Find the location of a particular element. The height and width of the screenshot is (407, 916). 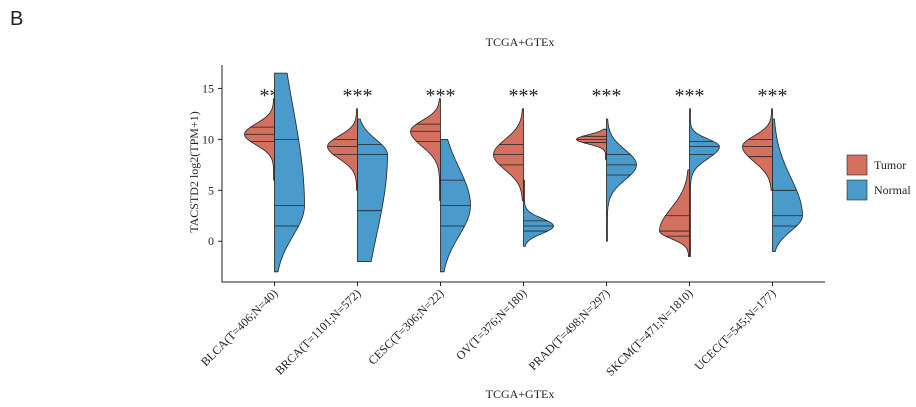

x-tick-label: PRAD(T=498;N=297) is located at coordinates (569, 329).